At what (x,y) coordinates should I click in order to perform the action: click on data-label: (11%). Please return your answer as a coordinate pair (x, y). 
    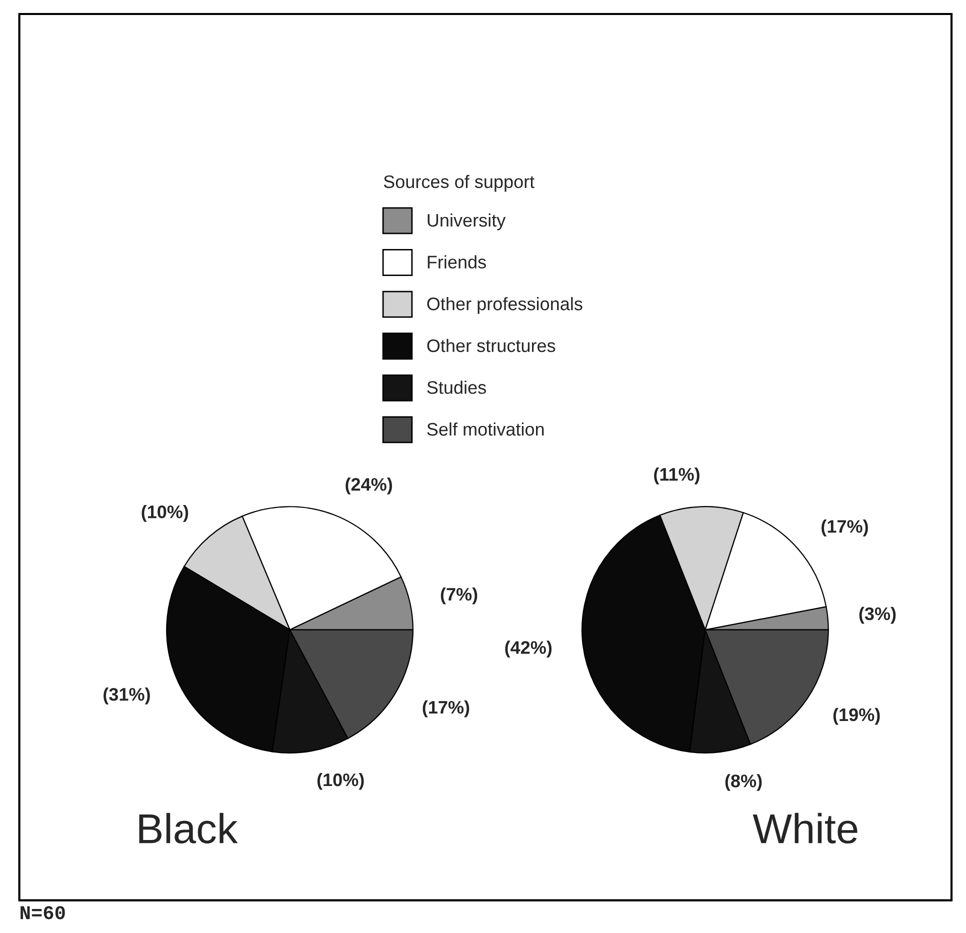
    Looking at the image, I should click on (677, 475).